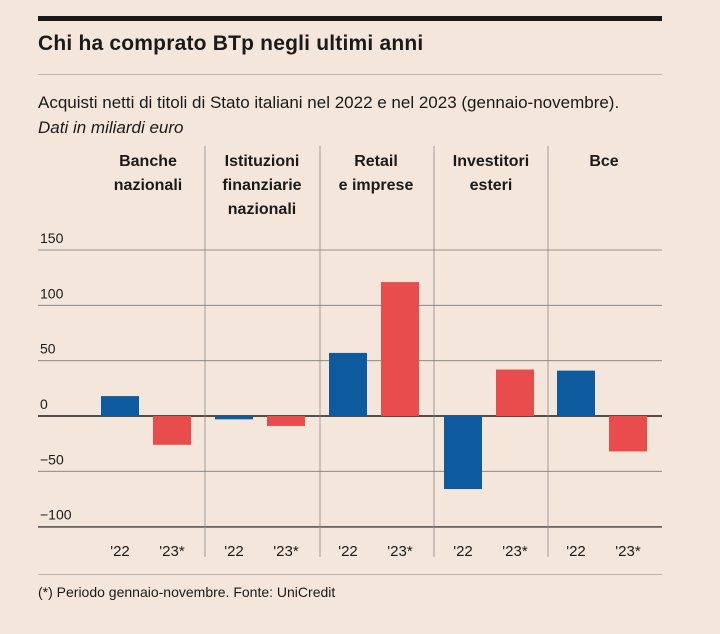  Describe the element at coordinates (491, 161) in the screenshot. I see `category-label: Investitori` at that location.